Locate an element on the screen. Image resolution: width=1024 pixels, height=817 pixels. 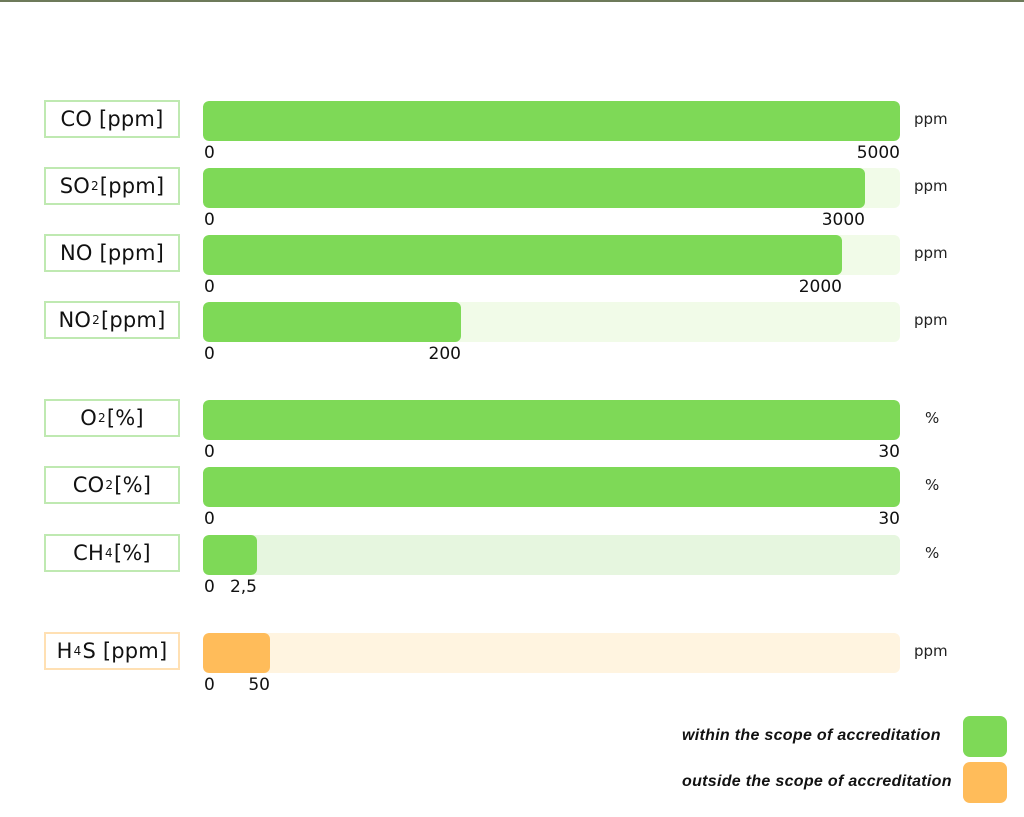
range-max-label: 200 is located at coordinates (444, 354).